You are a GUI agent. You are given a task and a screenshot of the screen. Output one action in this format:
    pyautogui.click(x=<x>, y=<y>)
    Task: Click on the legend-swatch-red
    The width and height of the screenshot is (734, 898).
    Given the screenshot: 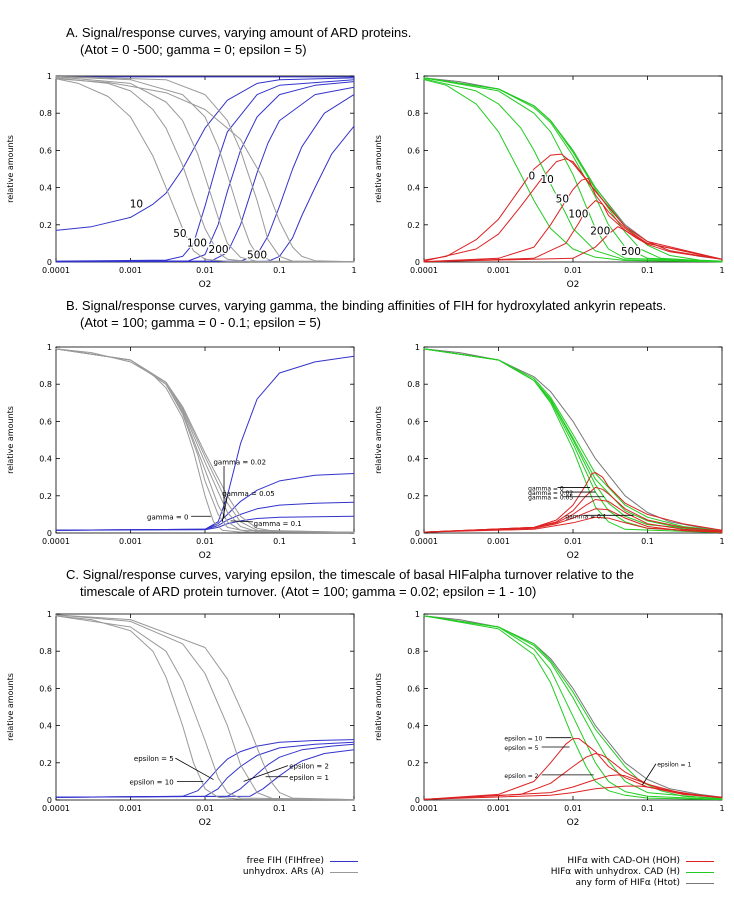 What is the action you would take?
    pyautogui.click(x=700, y=861)
    